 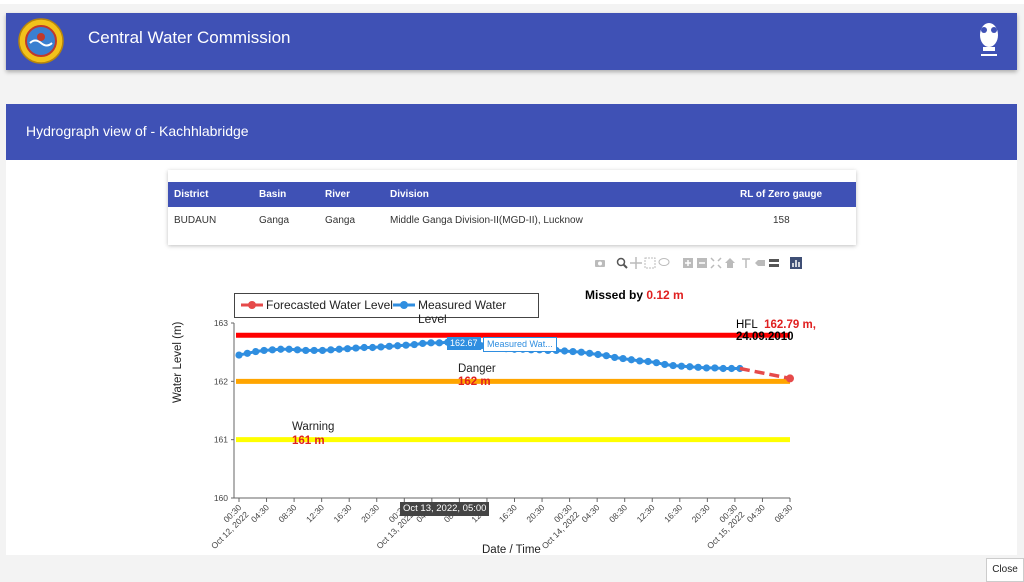 What do you see at coordinates (688, 263) in the screenshot?
I see `zoom-in-icon` at bounding box center [688, 263].